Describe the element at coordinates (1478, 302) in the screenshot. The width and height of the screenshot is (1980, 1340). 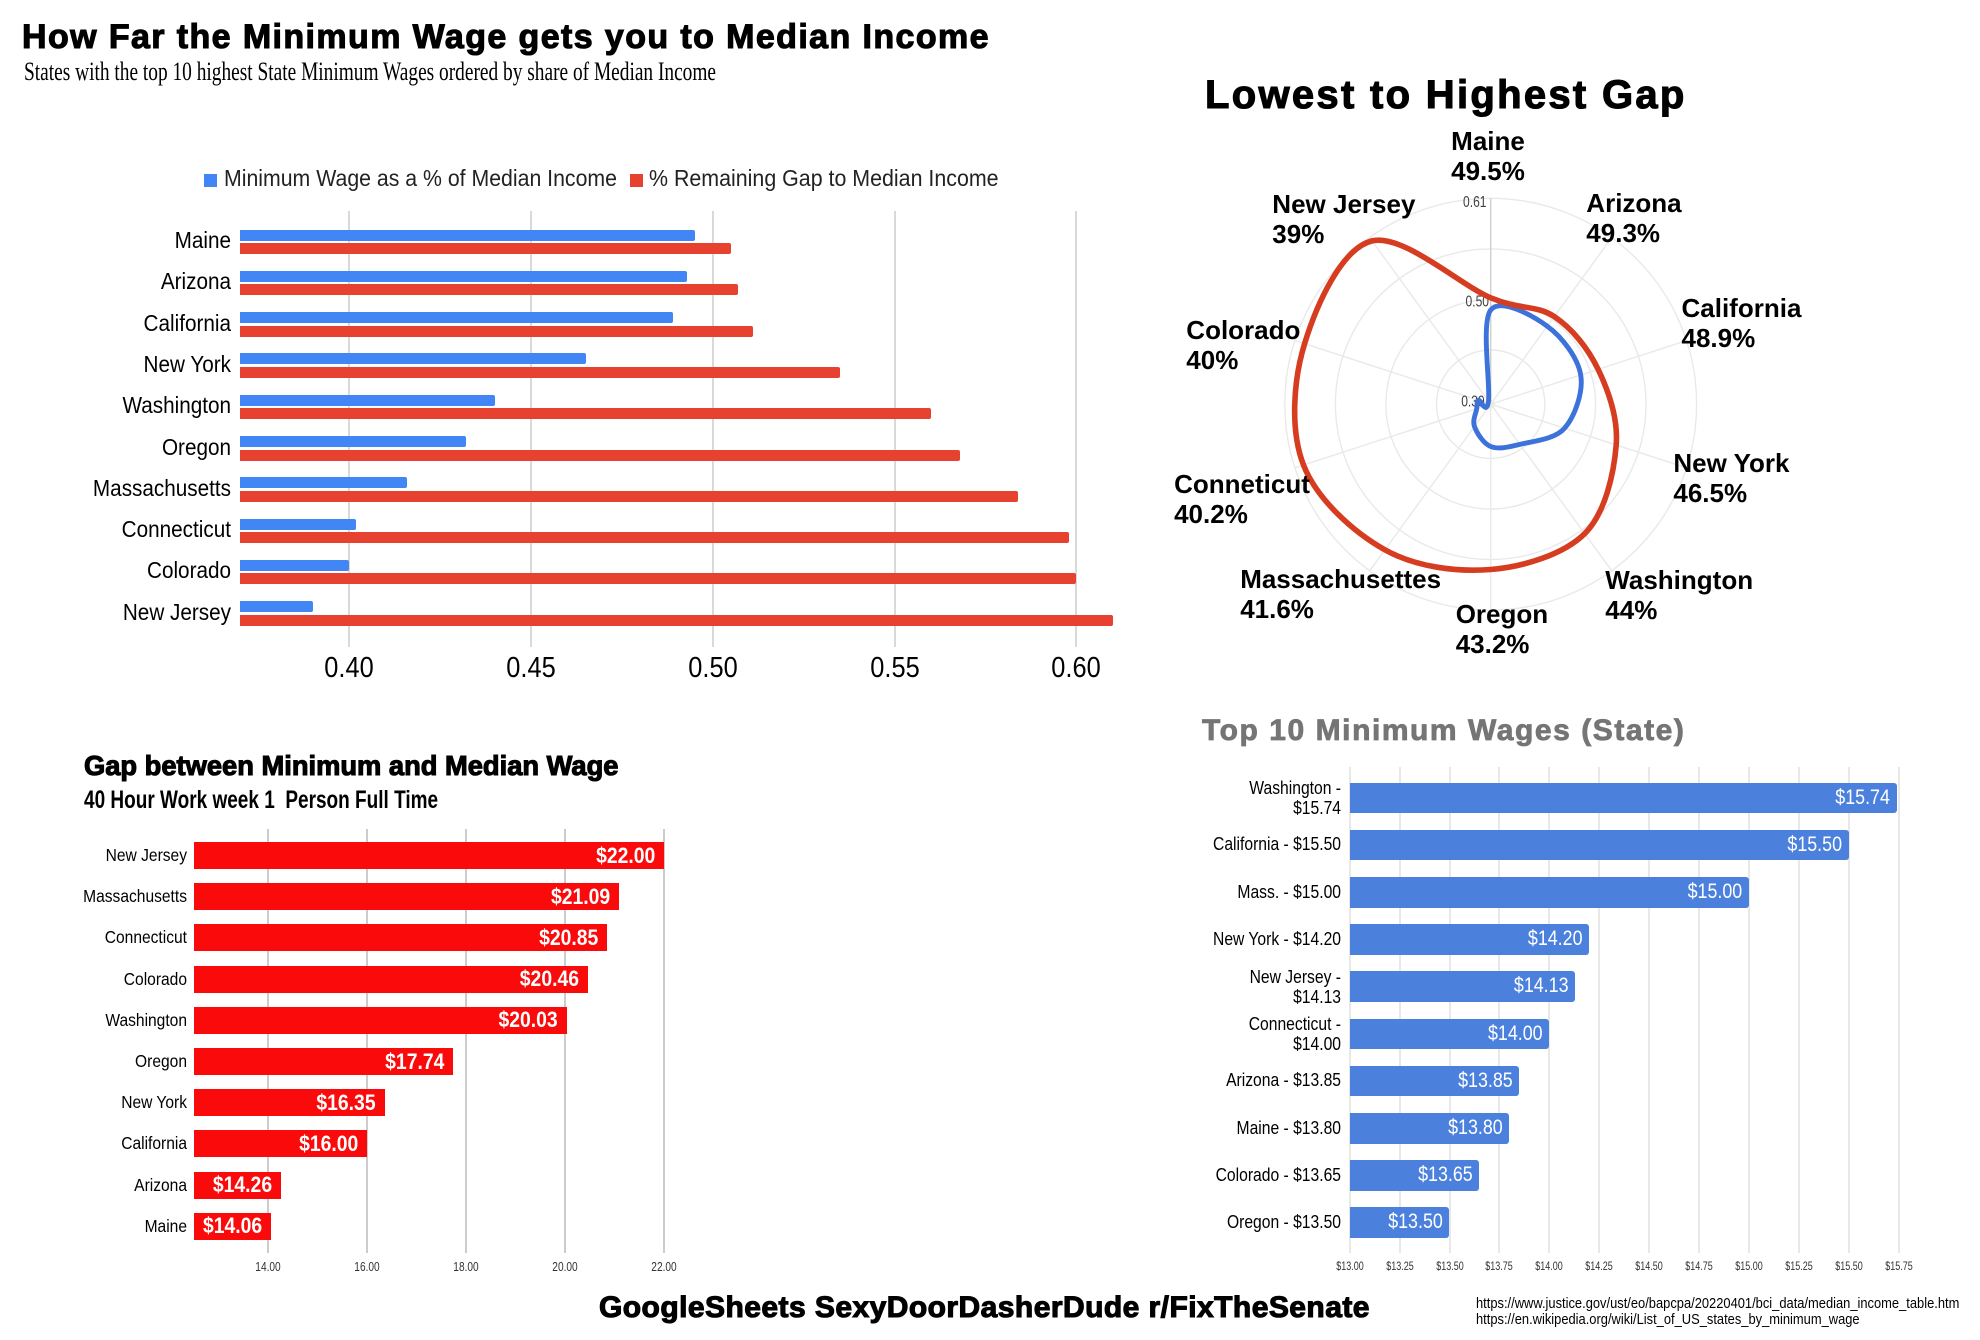
I see `svg-text: 0.50` at that location.